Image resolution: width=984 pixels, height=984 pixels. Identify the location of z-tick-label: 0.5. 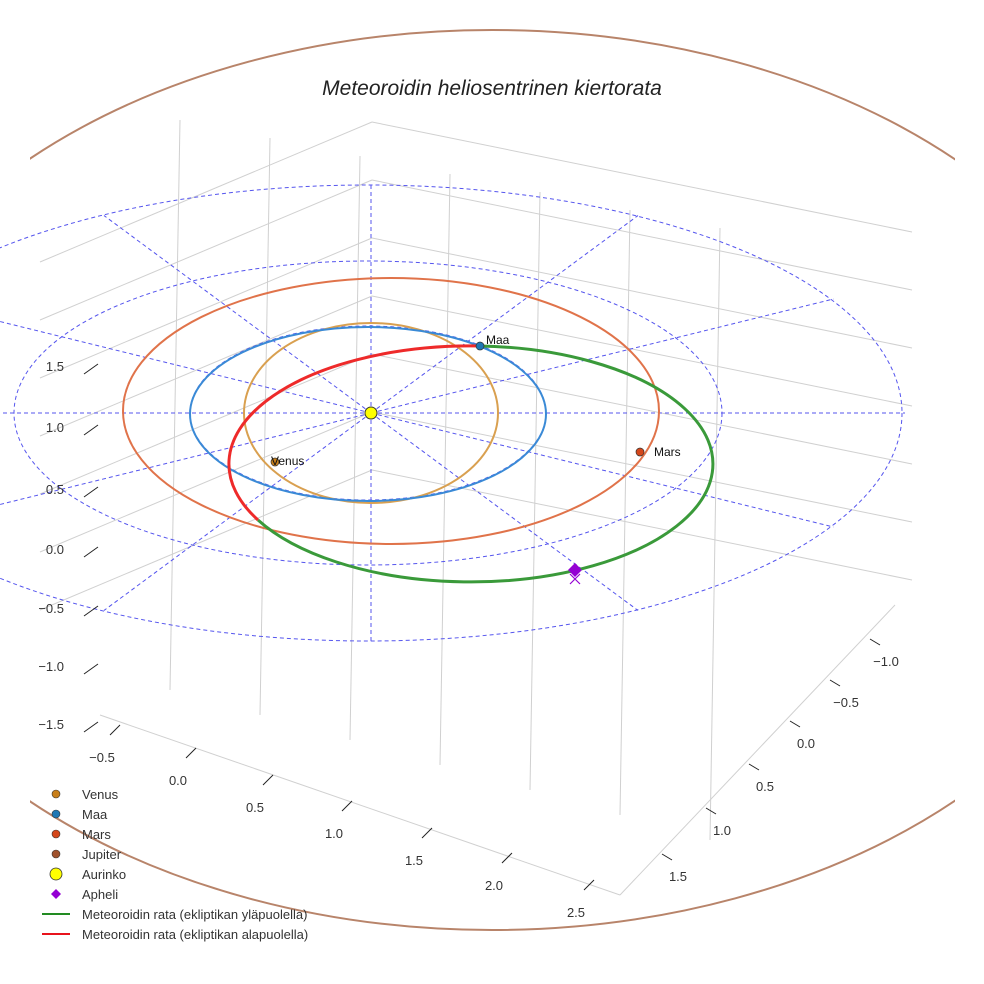
(55, 489).